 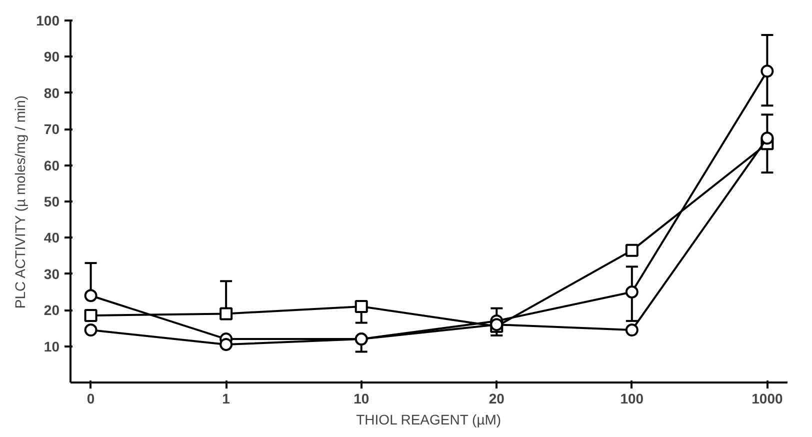 What do you see at coordinates (496, 398) in the screenshot?
I see `x-tick-label: 20` at bounding box center [496, 398].